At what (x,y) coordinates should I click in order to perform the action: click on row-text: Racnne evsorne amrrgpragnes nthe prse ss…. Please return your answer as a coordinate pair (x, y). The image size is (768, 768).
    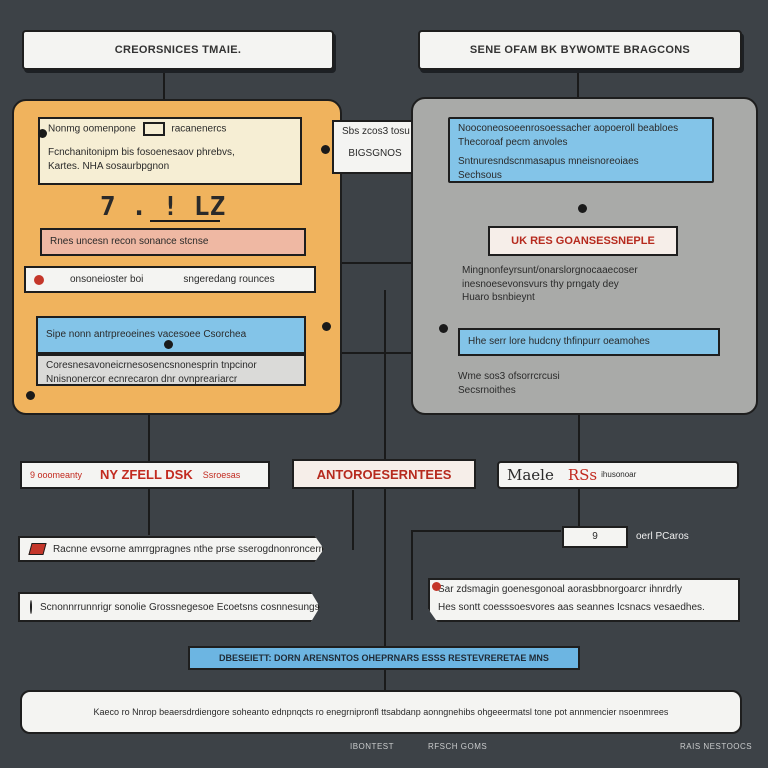
    Looking at the image, I should click on (187, 549).